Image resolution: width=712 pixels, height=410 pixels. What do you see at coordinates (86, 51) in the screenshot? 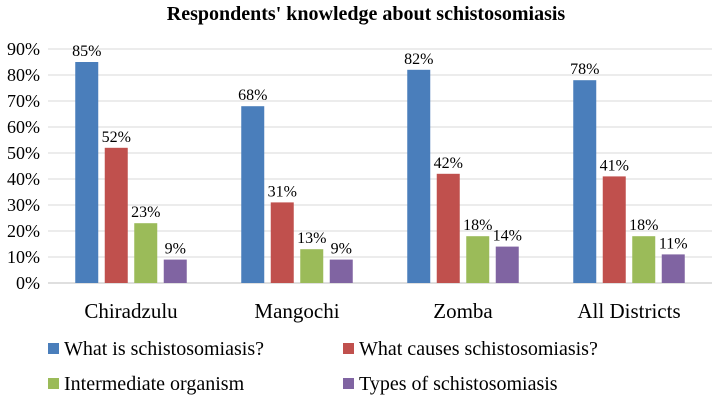
I see `data-label: 85%` at bounding box center [86, 51].